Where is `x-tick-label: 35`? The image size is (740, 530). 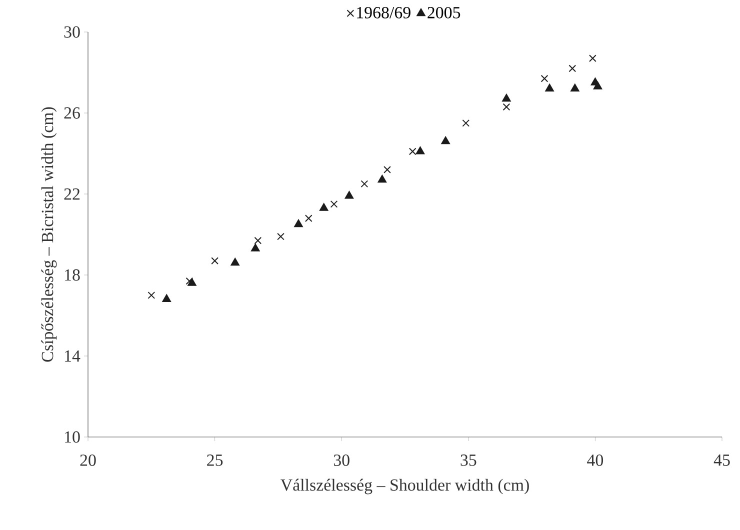 x-tick-label: 35 is located at coordinates (468, 460).